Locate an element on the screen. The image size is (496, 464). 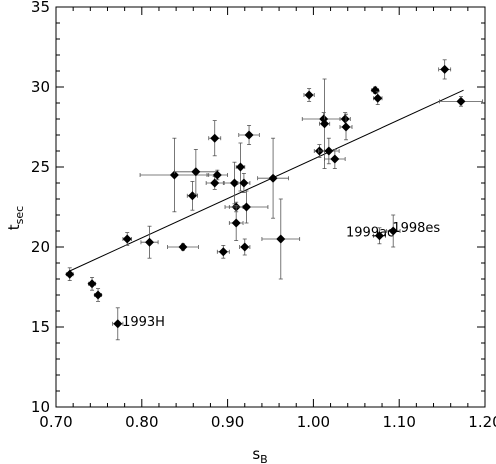
x-tick-label: 1.00 is located at coordinates (313, 422).